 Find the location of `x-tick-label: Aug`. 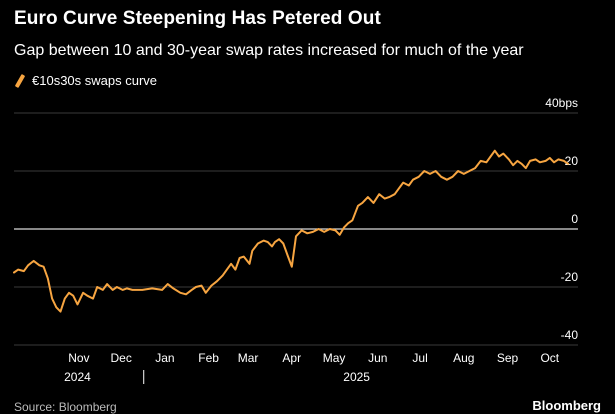

x-tick-label: Aug is located at coordinates (463, 358).